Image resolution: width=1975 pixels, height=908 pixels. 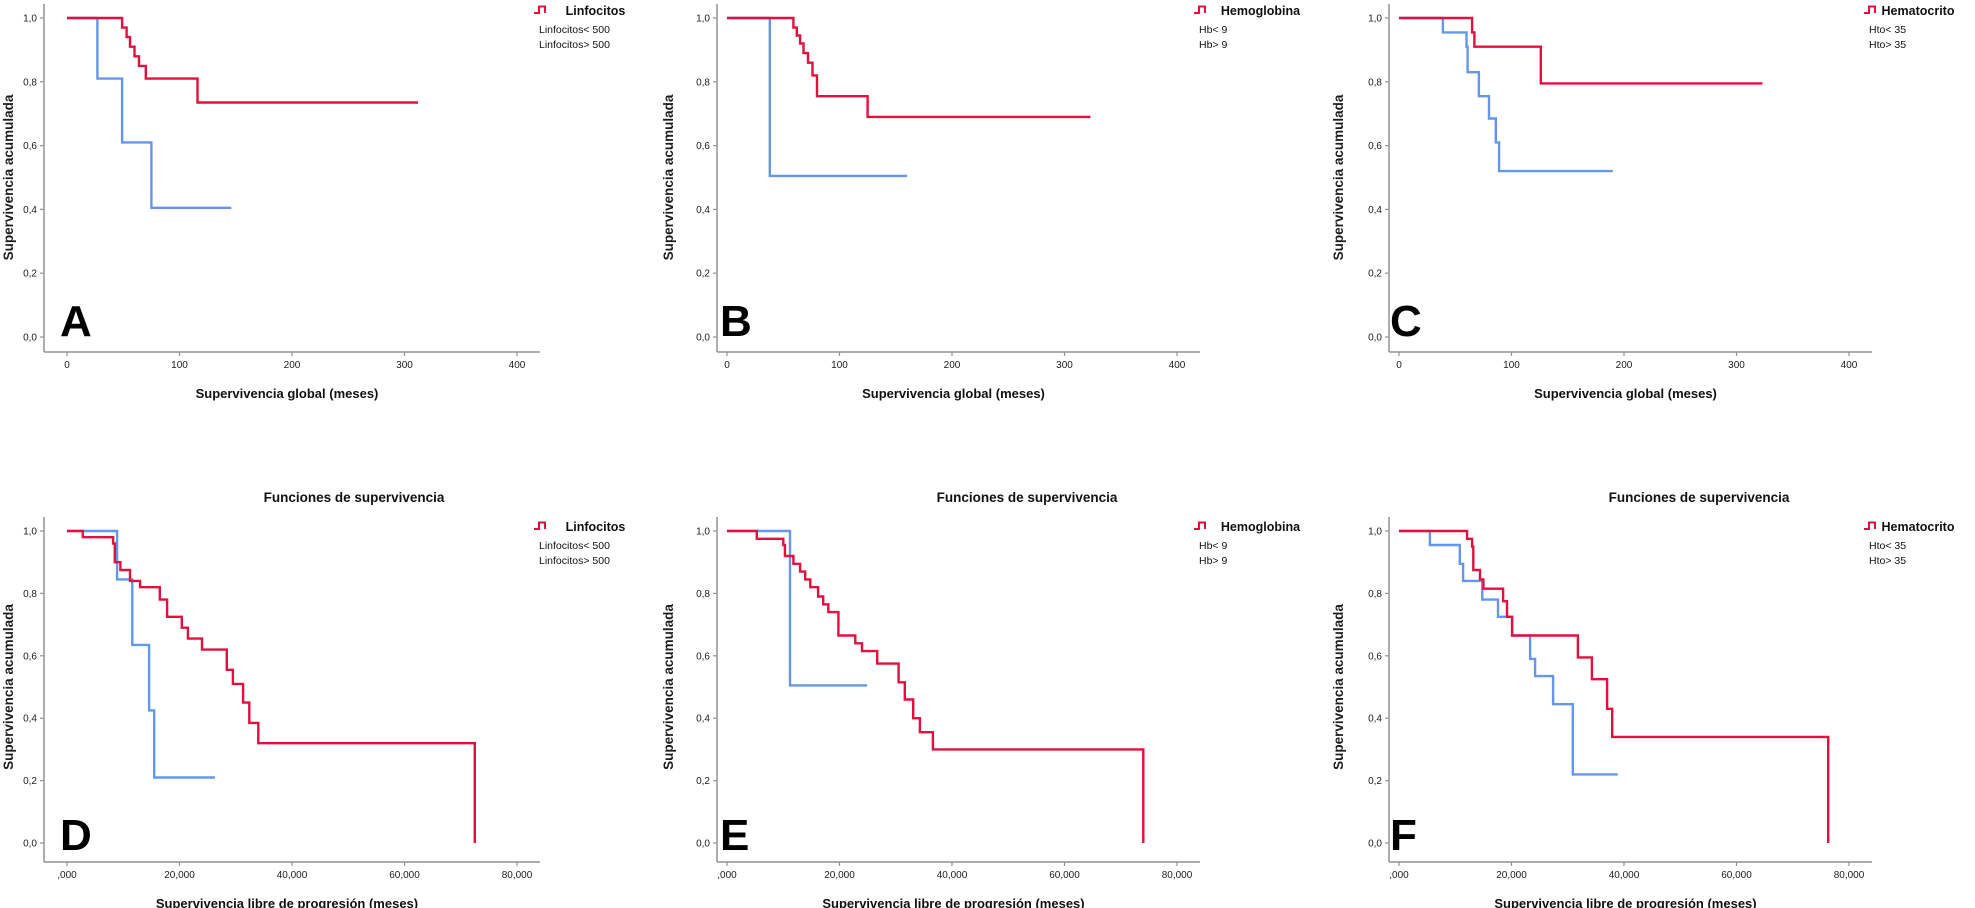 What do you see at coordinates (76, 835) in the screenshot?
I see `panel-D-letter: D` at bounding box center [76, 835].